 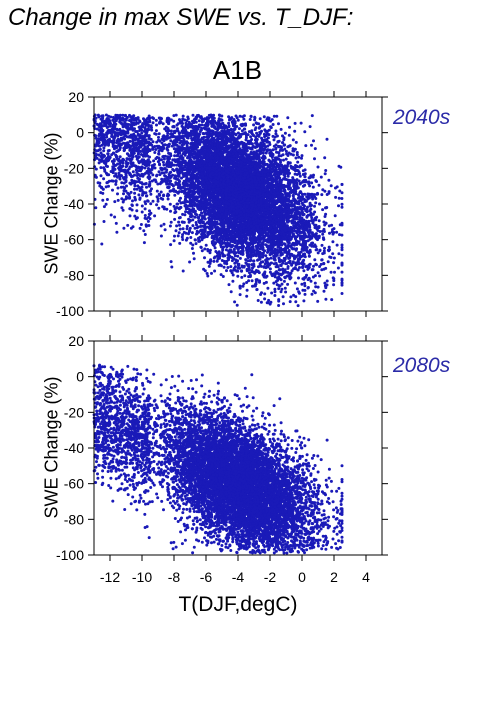 What do you see at coordinates (237, 70) in the screenshot?
I see `scenario-title: A1B` at bounding box center [237, 70].